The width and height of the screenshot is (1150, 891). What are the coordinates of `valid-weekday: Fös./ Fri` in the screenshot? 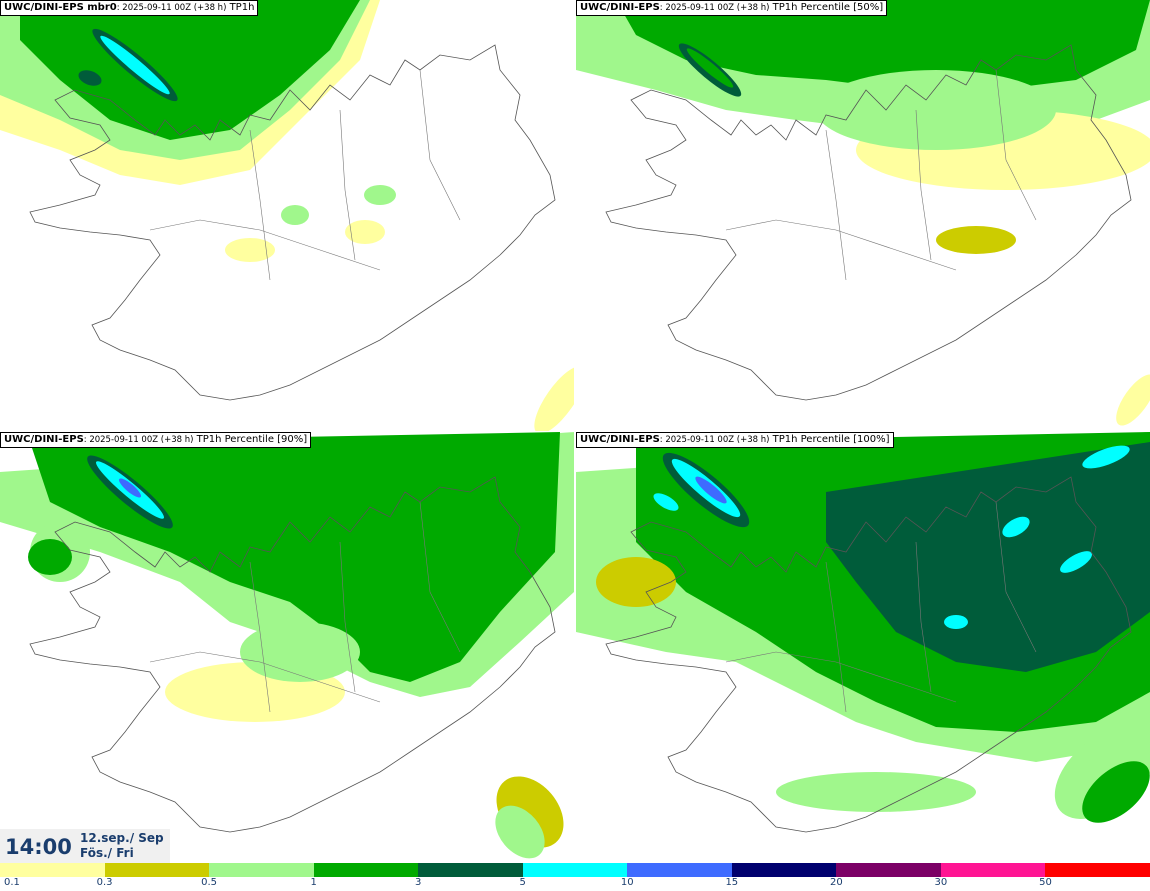 It's located at (107, 853).